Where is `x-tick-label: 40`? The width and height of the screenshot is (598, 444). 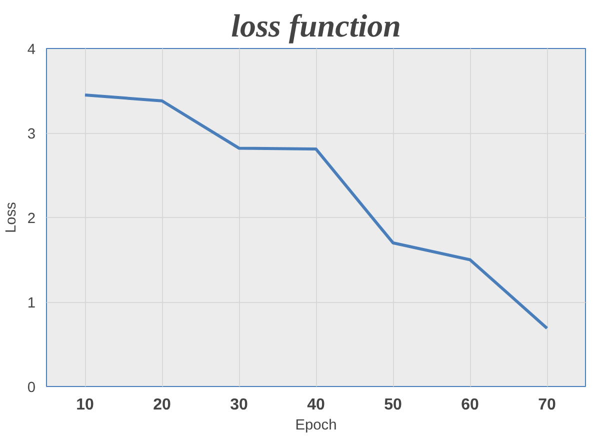 x-tick-label: 40 is located at coordinates (316, 405).